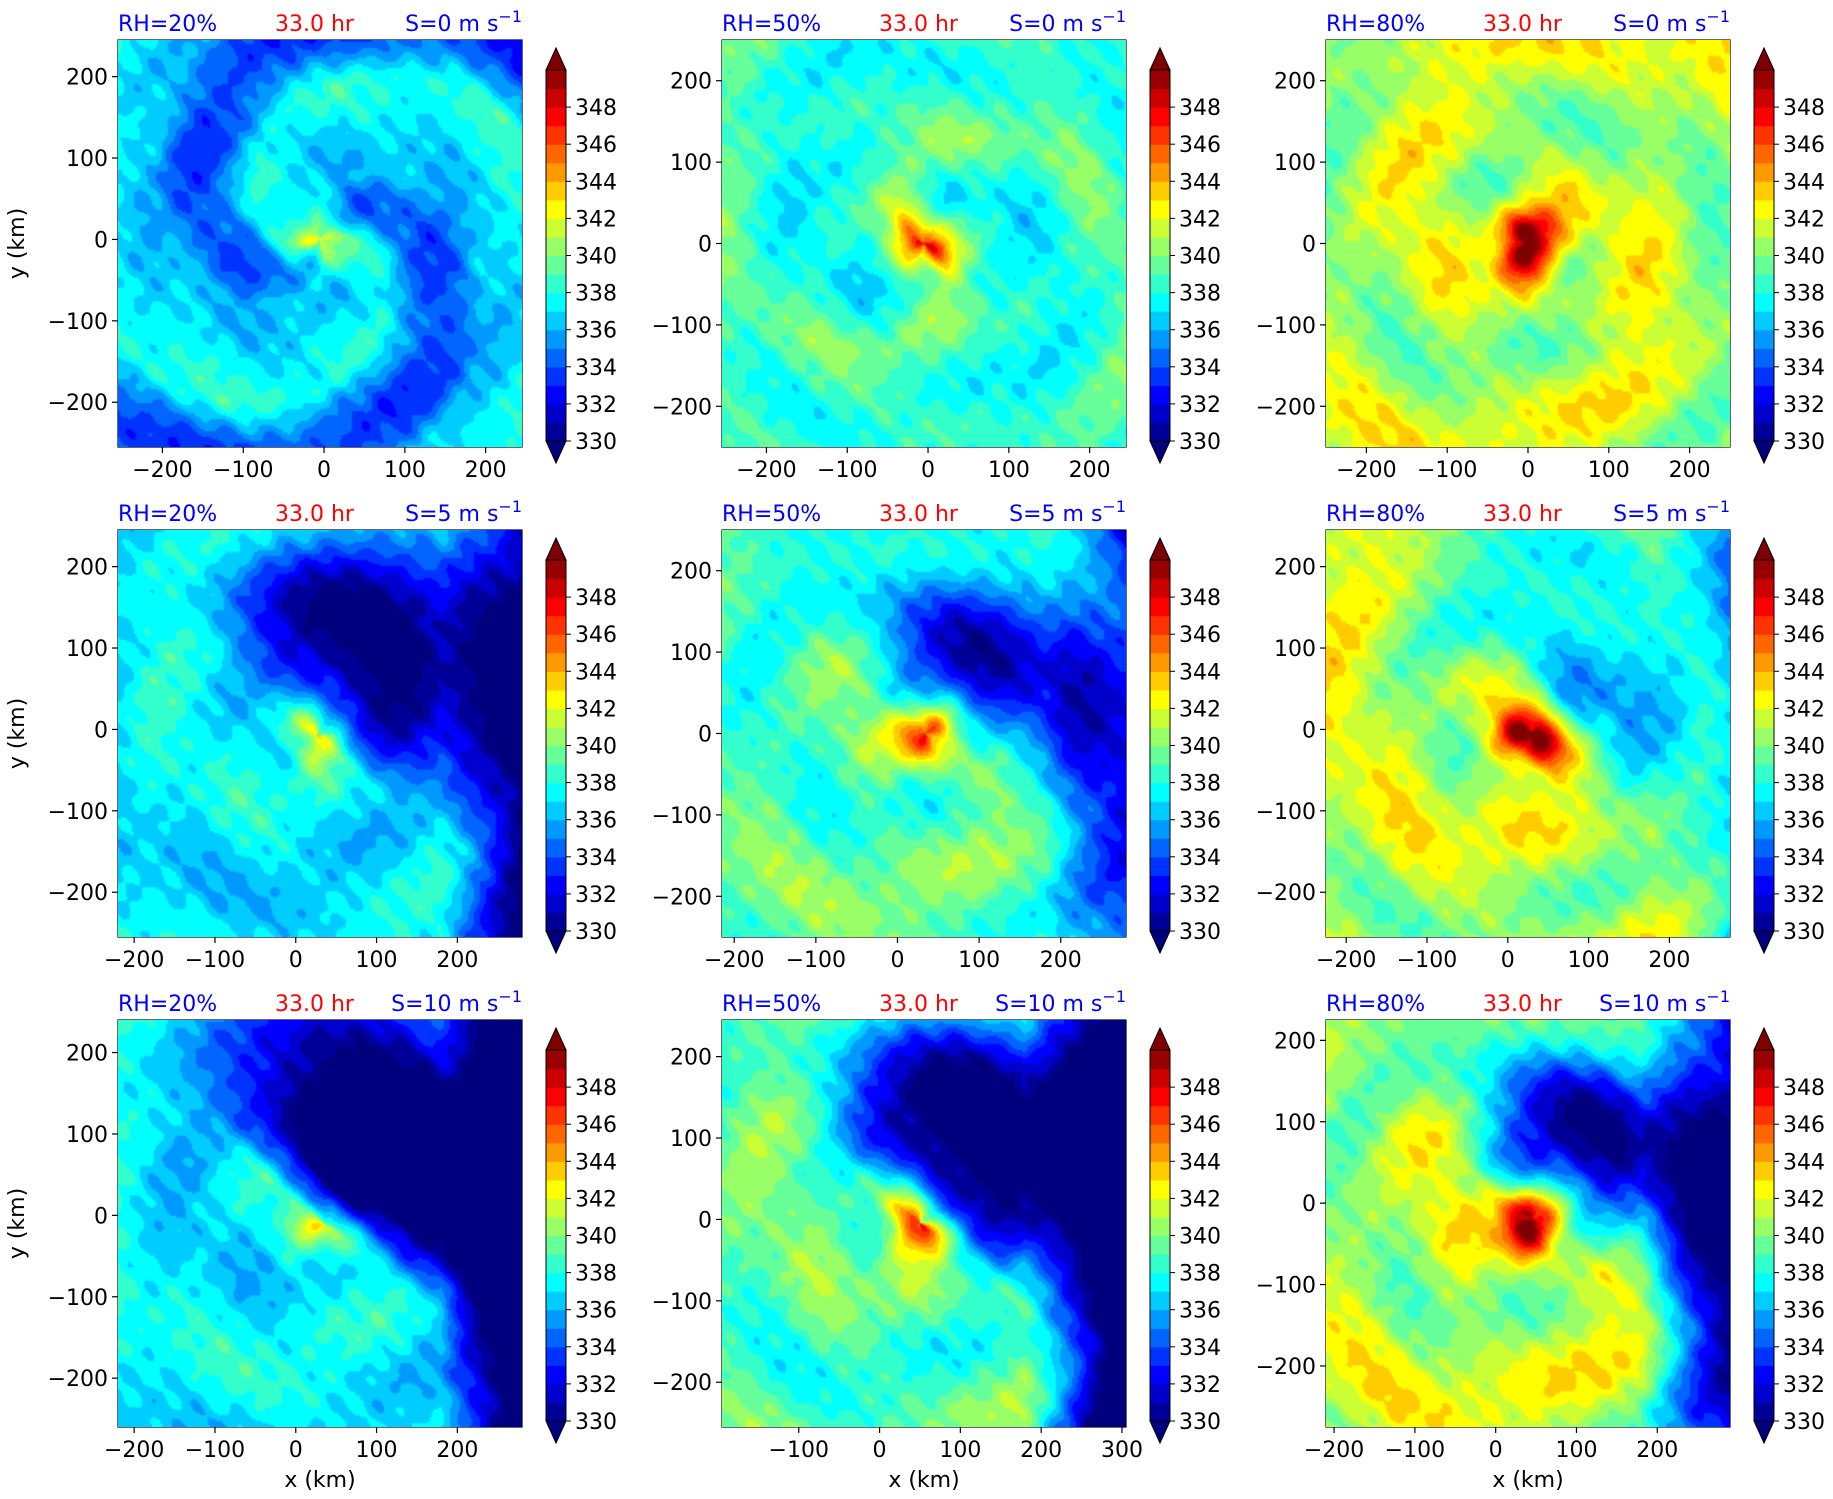 The width and height of the screenshot is (1833, 1499). Describe the element at coordinates (596, 1162) in the screenshot. I see `colorbar-tick-label: 344` at that location.